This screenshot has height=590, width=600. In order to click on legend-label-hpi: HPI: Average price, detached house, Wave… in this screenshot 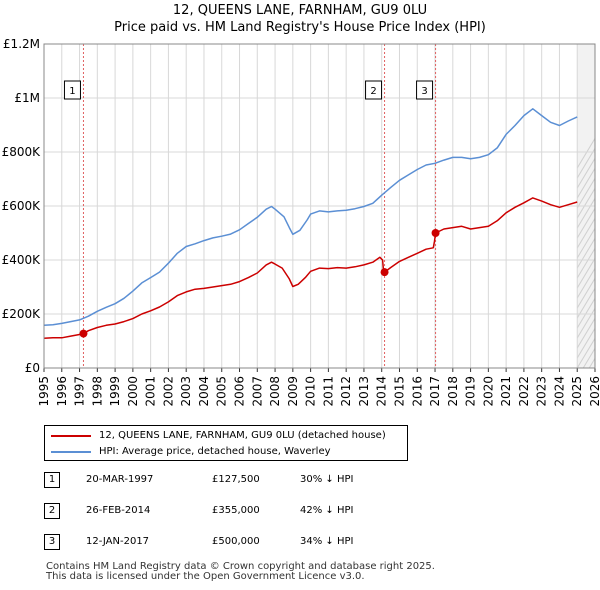, I will do `click(215, 451)`.